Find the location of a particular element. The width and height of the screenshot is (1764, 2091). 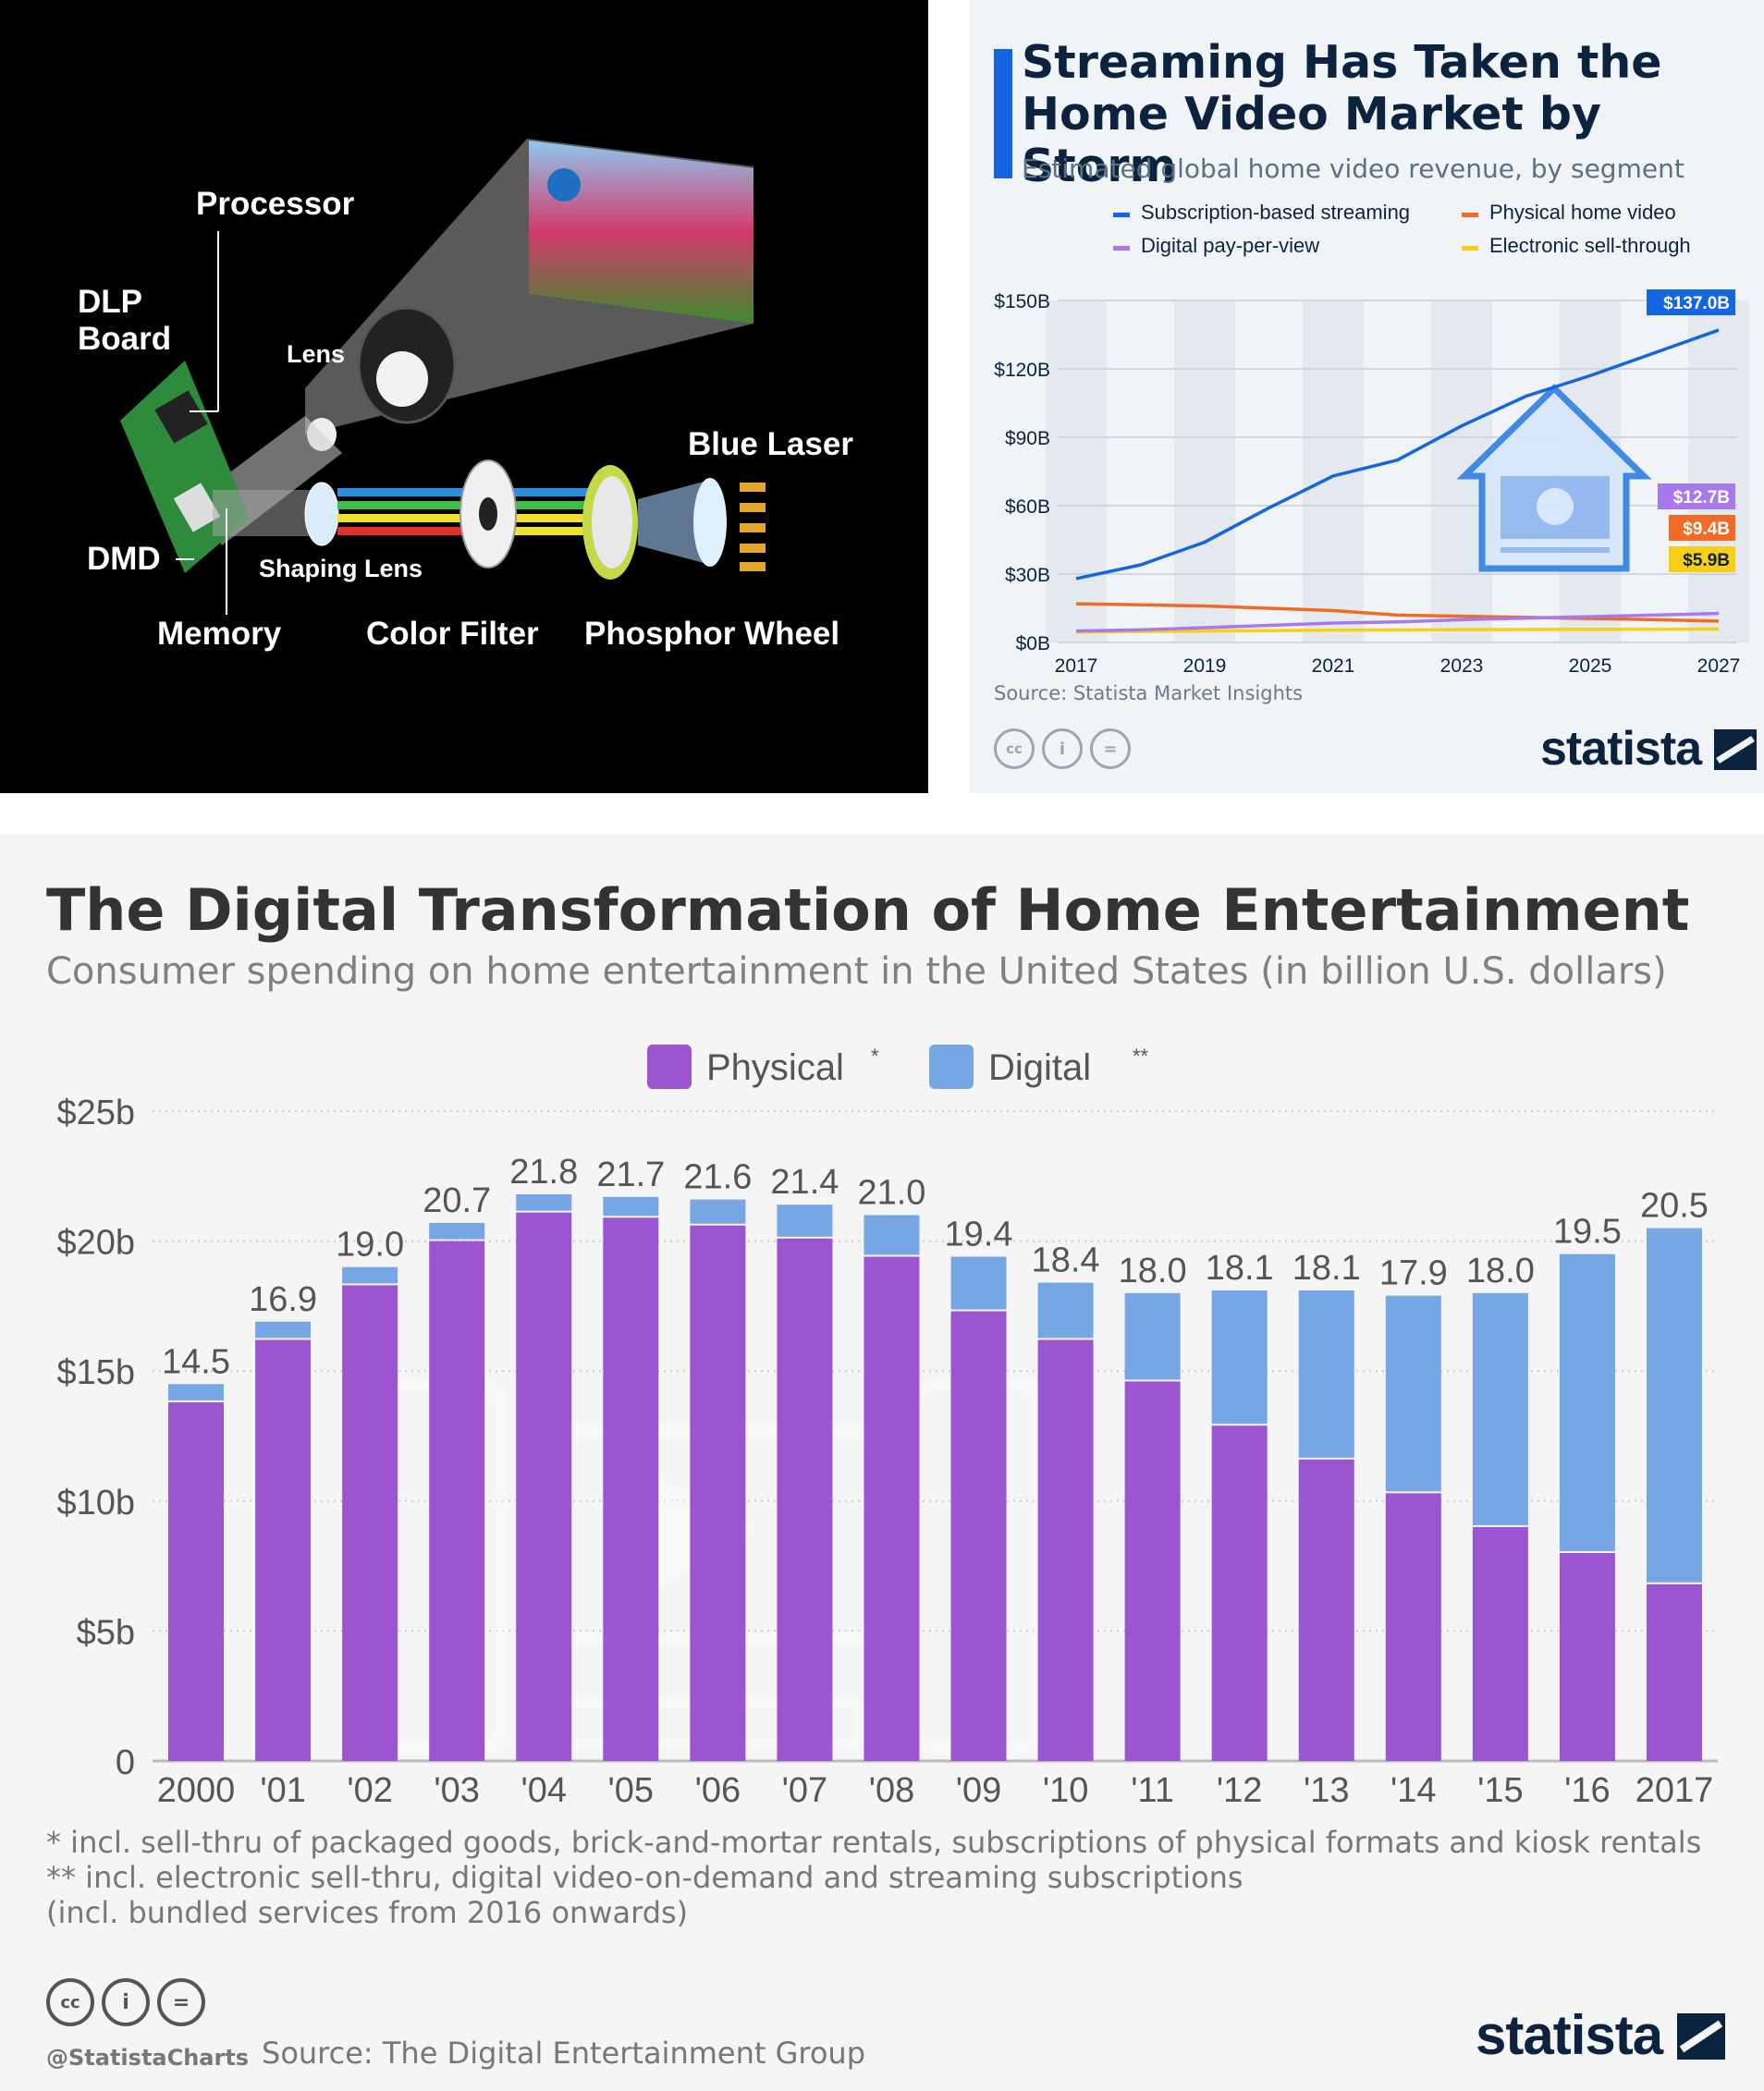

end-label-text: $5.9B is located at coordinates (1707, 560).